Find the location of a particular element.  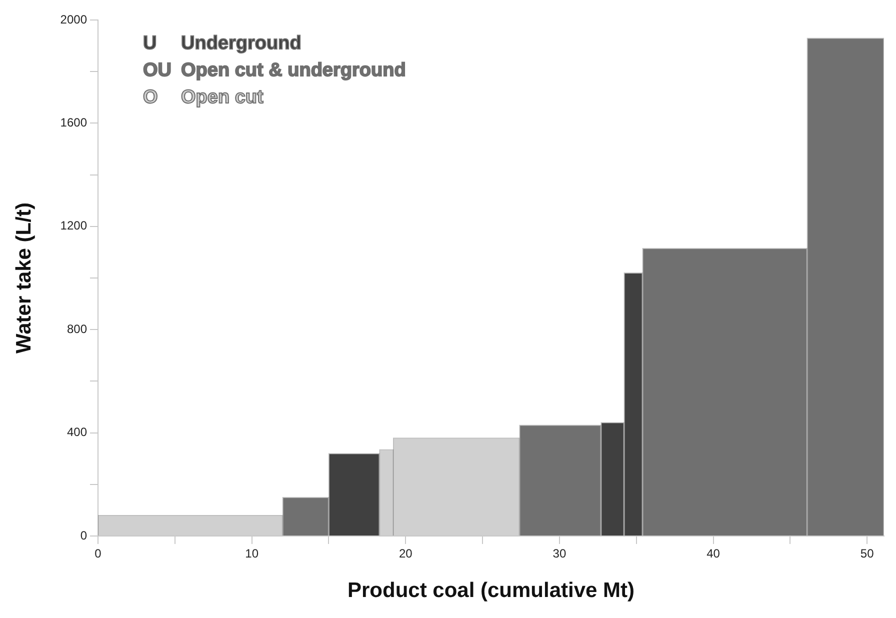

x-tick-label: 20 is located at coordinates (405, 553).